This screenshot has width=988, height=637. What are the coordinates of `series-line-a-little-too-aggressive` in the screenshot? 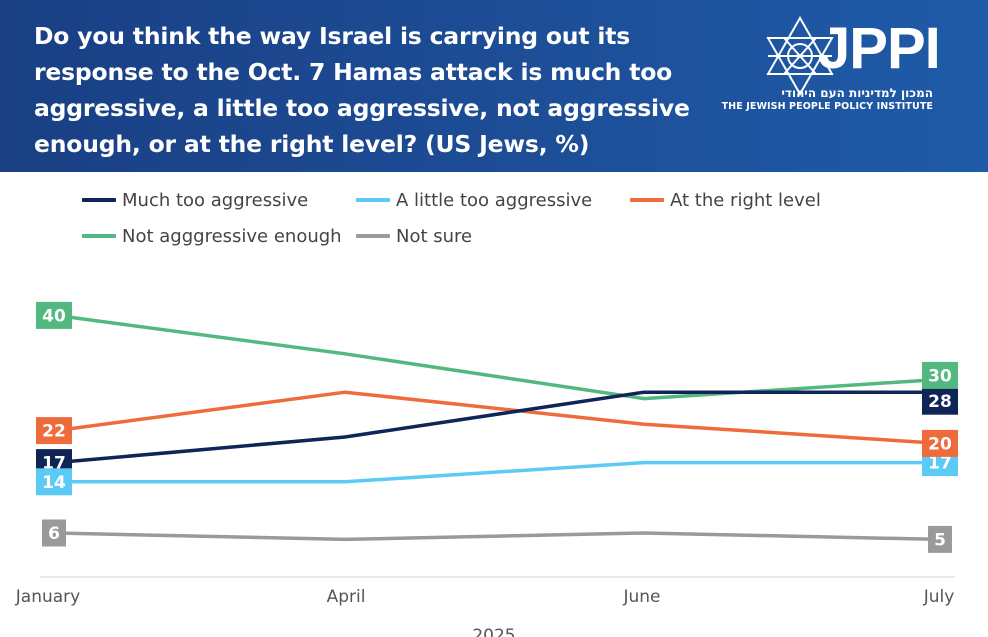 It's located at (498, 472).